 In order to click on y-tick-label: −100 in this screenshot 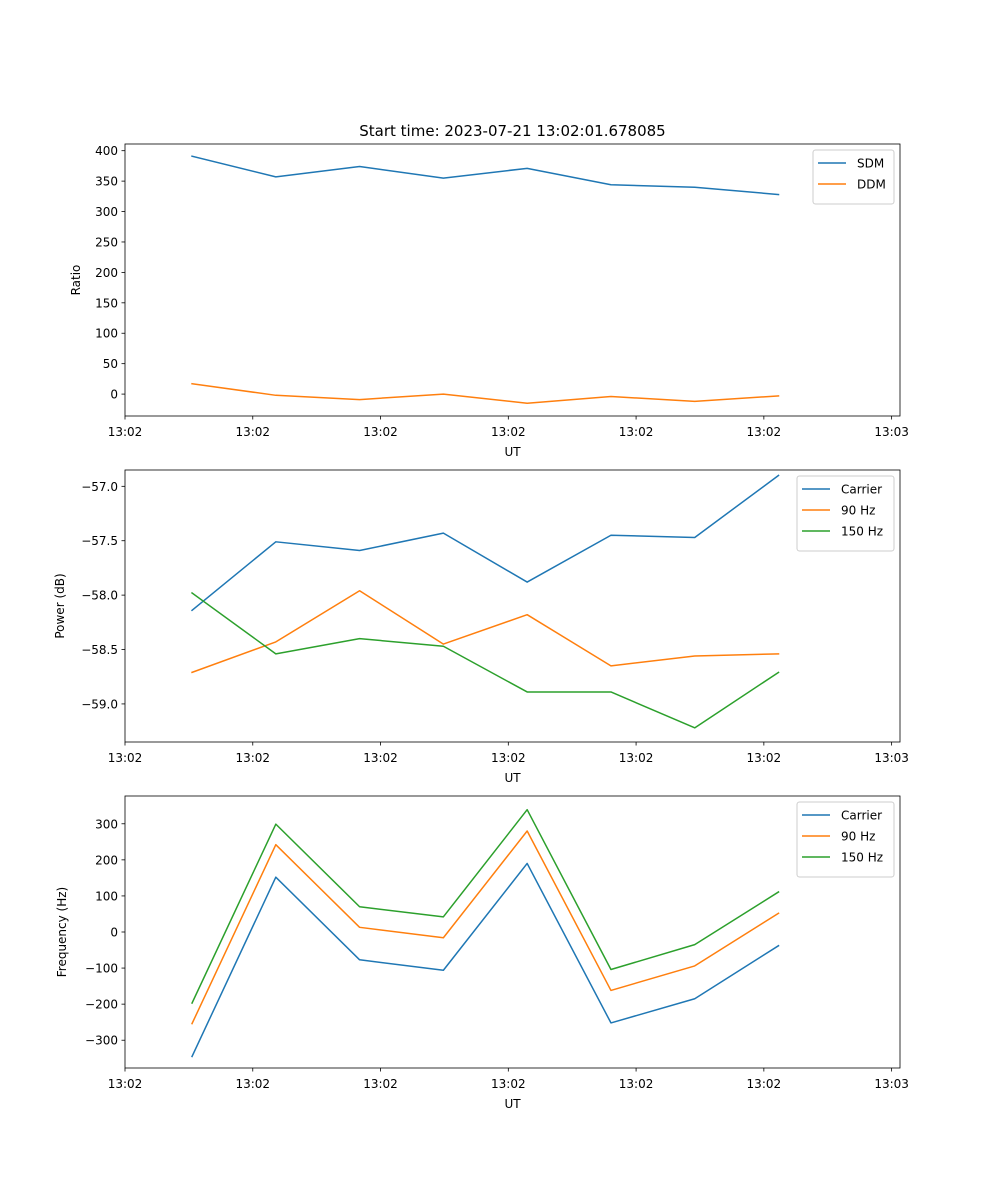, I will do `click(101, 969)`.